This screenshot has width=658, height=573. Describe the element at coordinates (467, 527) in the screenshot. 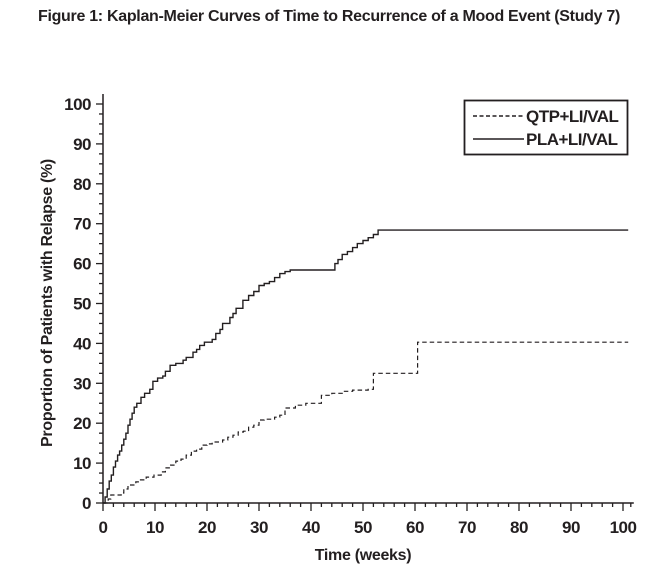

I see `x-tick-label: 70` at that location.